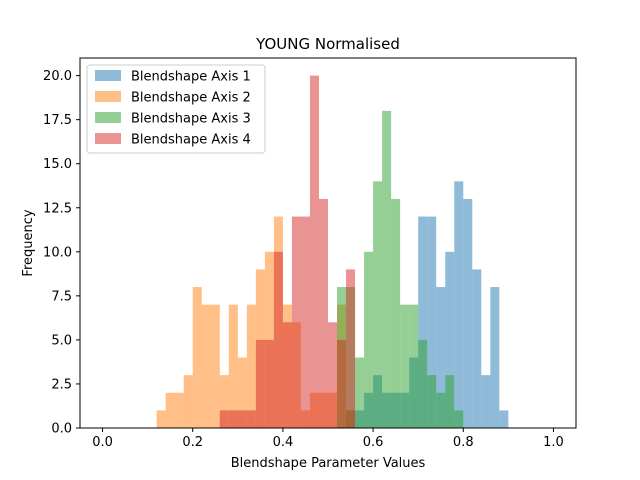  What do you see at coordinates (191, 140) in the screenshot?
I see `legend-label-4: Blendshape Axis 4` at bounding box center [191, 140].